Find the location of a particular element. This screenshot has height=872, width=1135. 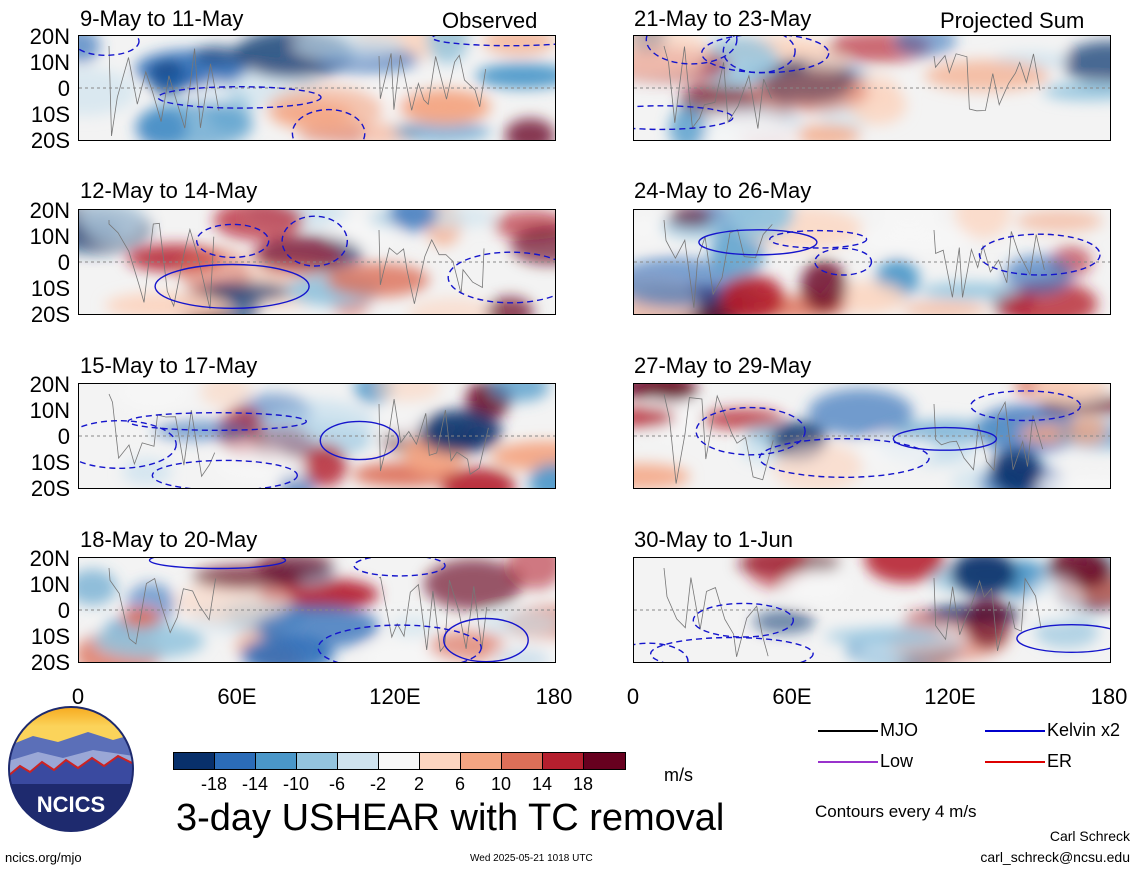

colorbar-label: 10 is located at coordinates (501, 784).